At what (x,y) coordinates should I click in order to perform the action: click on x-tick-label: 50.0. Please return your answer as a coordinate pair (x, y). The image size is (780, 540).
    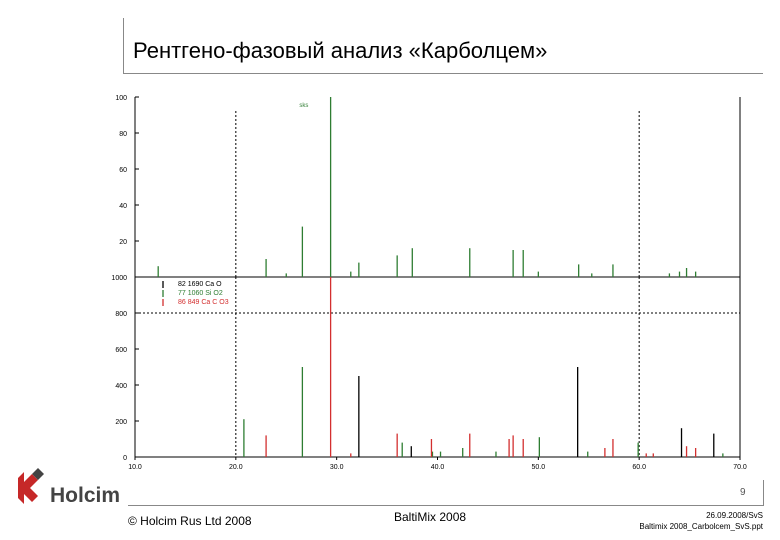
    Looking at the image, I should click on (539, 467).